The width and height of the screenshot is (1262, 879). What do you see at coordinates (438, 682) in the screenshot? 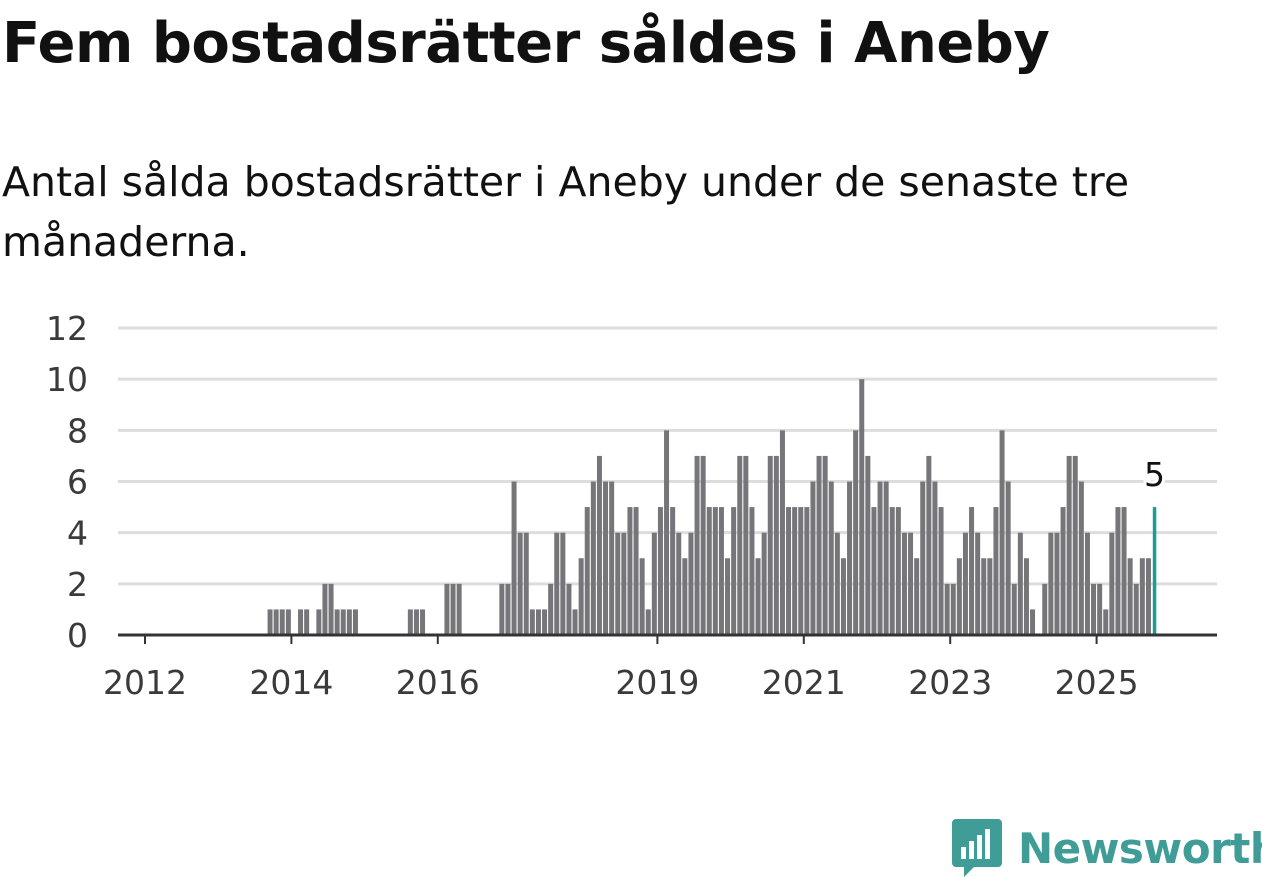
I see `x-tick-label: 2016` at bounding box center [438, 682].